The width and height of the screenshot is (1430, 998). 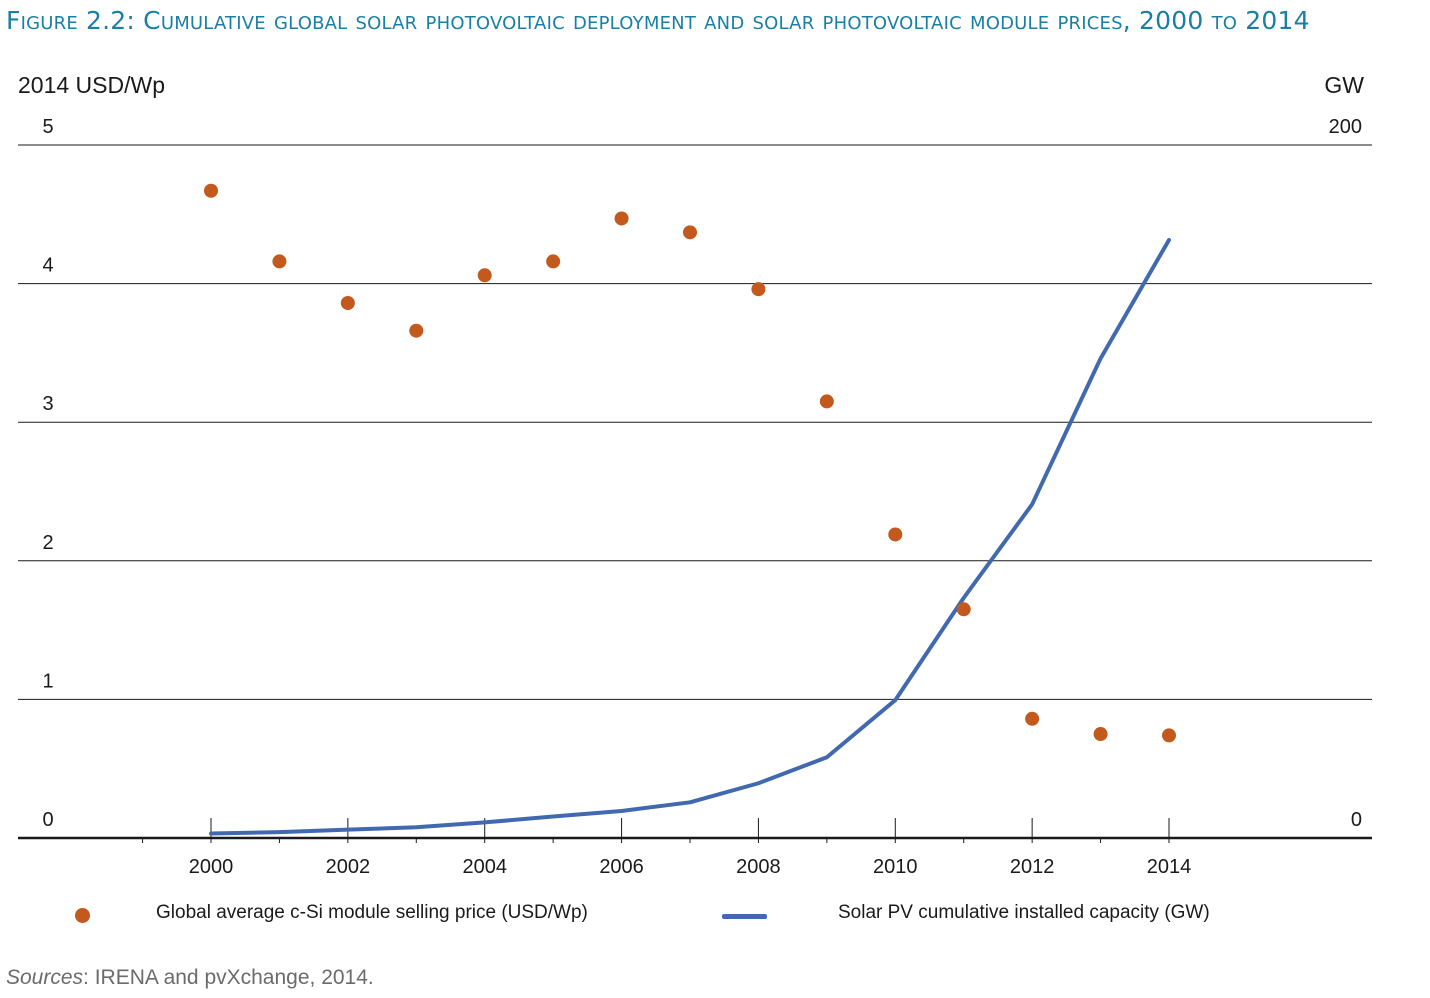 What do you see at coordinates (416, 330) in the screenshot?
I see `price-point-2003` at bounding box center [416, 330].